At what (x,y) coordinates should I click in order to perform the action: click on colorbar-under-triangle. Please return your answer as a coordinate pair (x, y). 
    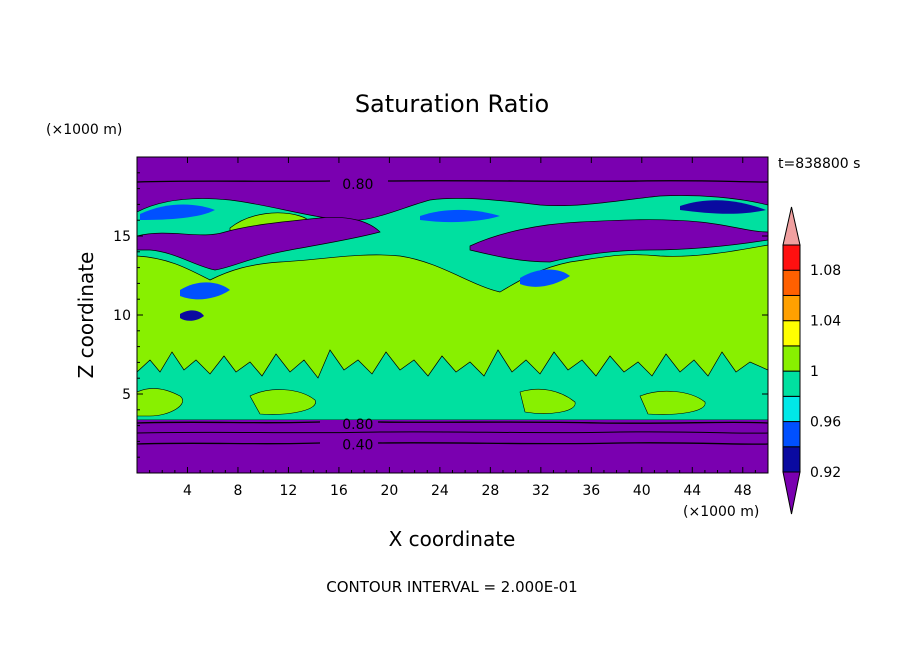
    Looking at the image, I should click on (791, 493).